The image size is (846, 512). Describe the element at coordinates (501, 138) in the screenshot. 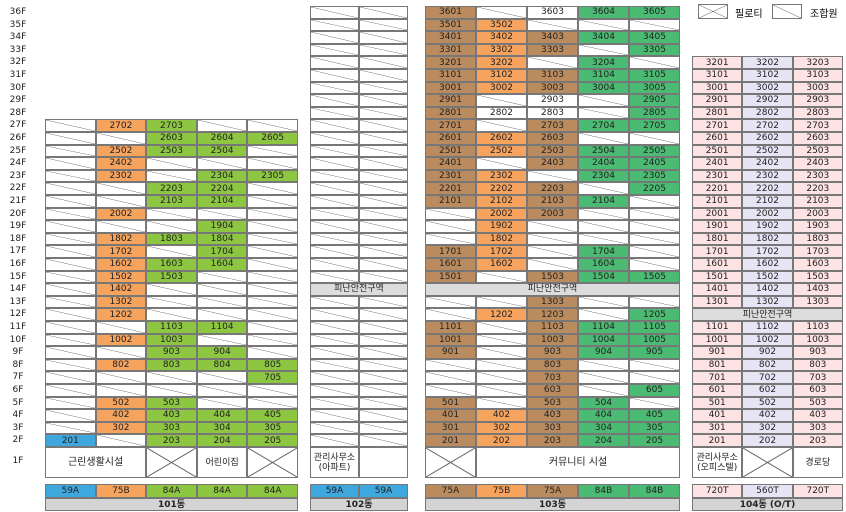

I see `unit: 2602` at that location.